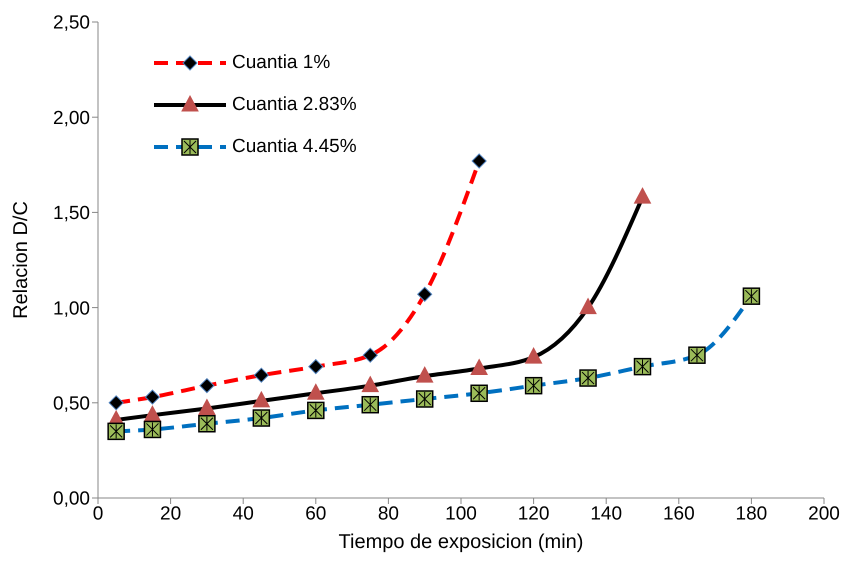  What do you see at coordinates (98, 513) in the screenshot?
I see `x-tick-label: 0` at bounding box center [98, 513].